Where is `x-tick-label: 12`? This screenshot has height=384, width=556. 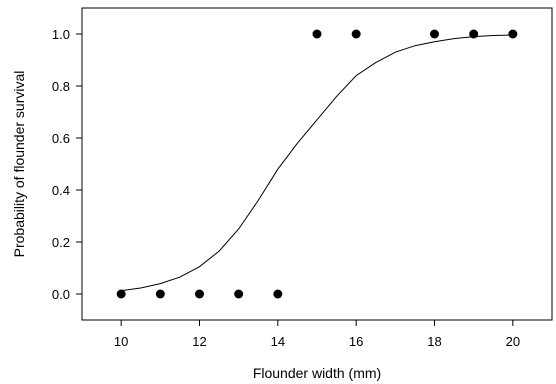 x-tick-label: 12 is located at coordinates (199, 341).